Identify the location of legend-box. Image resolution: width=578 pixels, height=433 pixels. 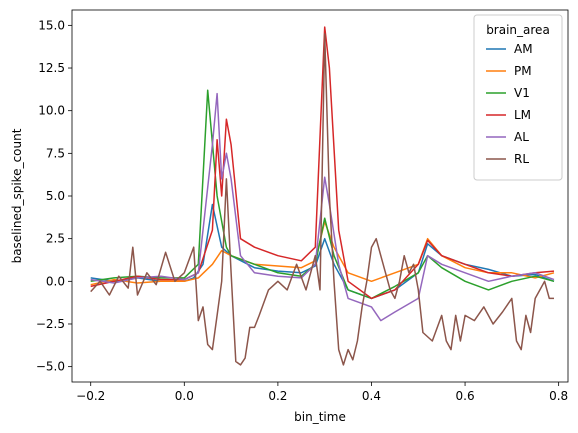
(518, 97).